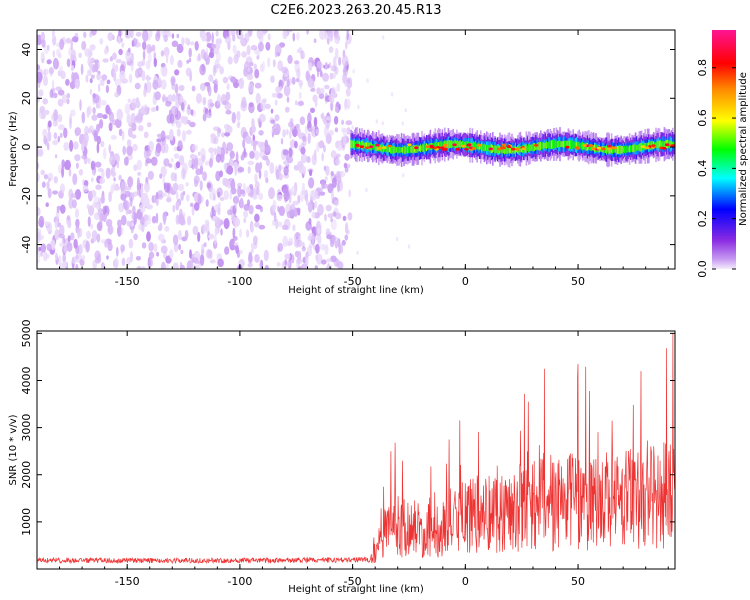 This screenshot has height=600, width=750. Describe the element at coordinates (716, 168) in the screenshot. I see `colorbar-ticks: 0.0 0.2 0.4 0.6 0.8` at that location.